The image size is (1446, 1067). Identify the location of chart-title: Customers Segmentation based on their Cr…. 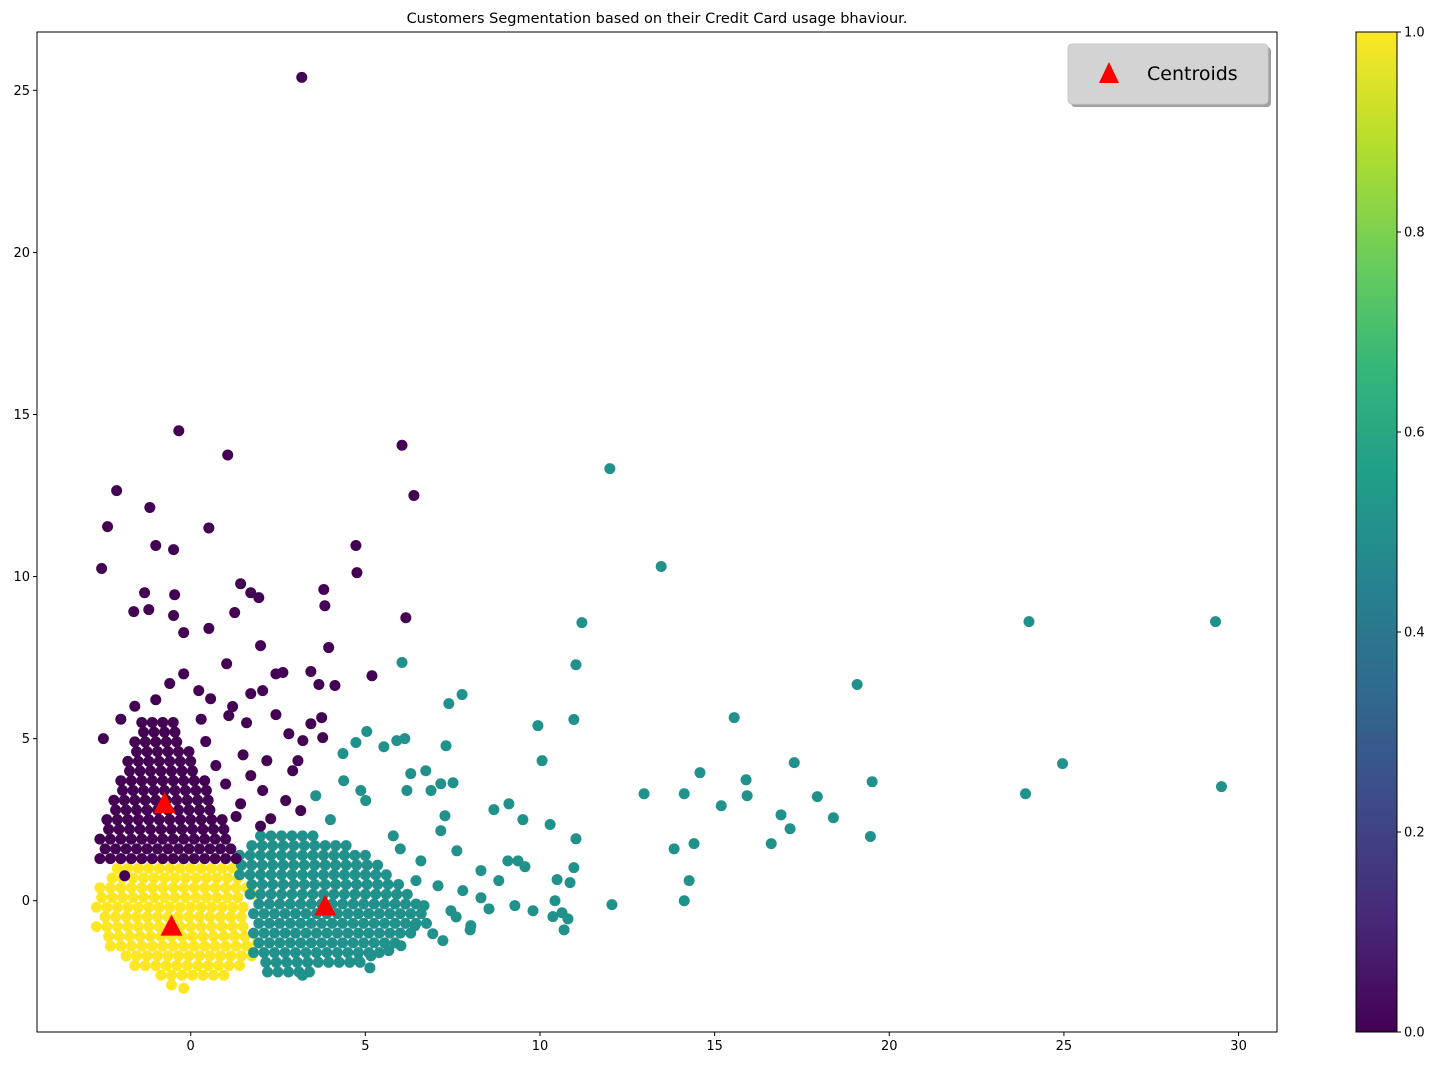
(657, 19).